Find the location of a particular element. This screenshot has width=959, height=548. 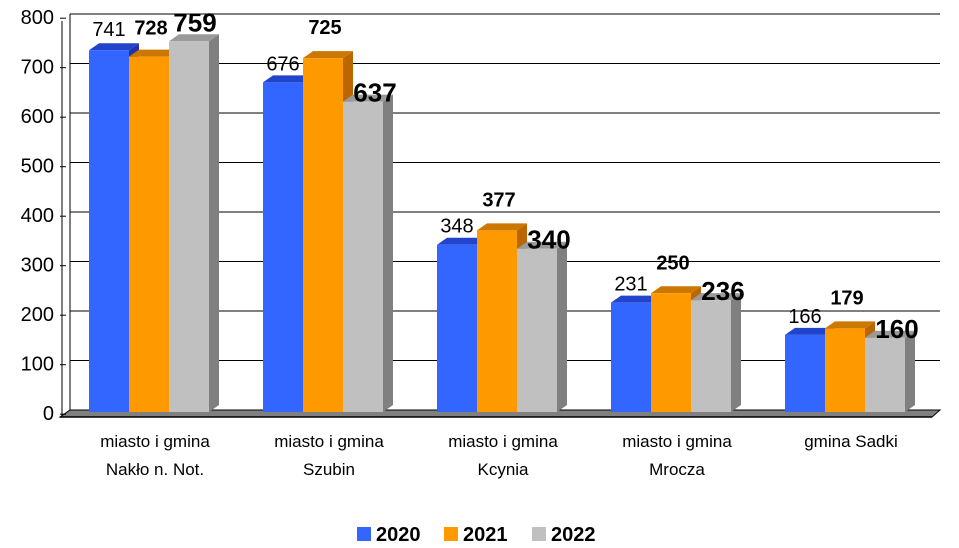

data-label-2022: 160 is located at coordinates (896, 329).